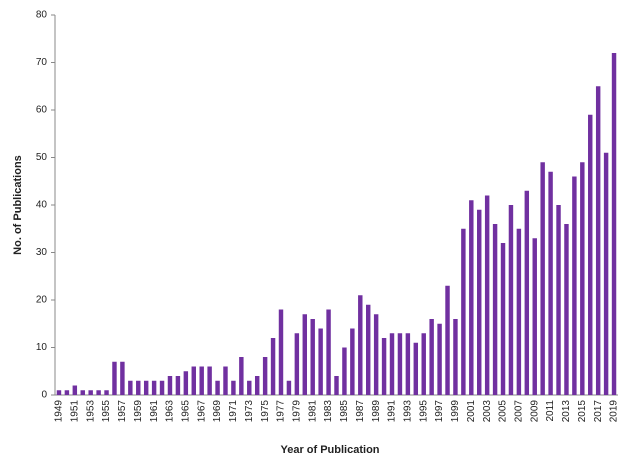 This screenshot has height=458, width=620. What do you see at coordinates (344, 411) in the screenshot?
I see `x-tick-label: 1985` at bounding box center [344, 411].